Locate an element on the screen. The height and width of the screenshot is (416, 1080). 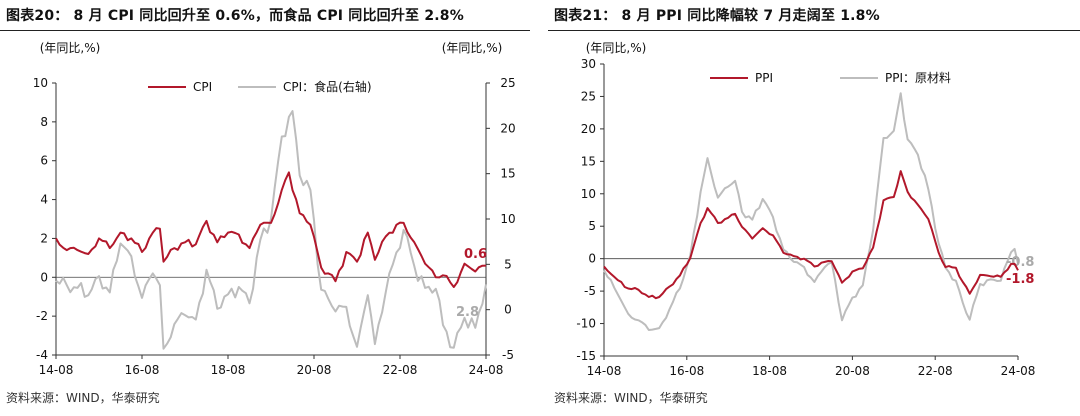
chart-title: 图表21： 8 月 PPI 同比降幅较 7 月走阔至 1.8% is located at coordinates (717, 16).